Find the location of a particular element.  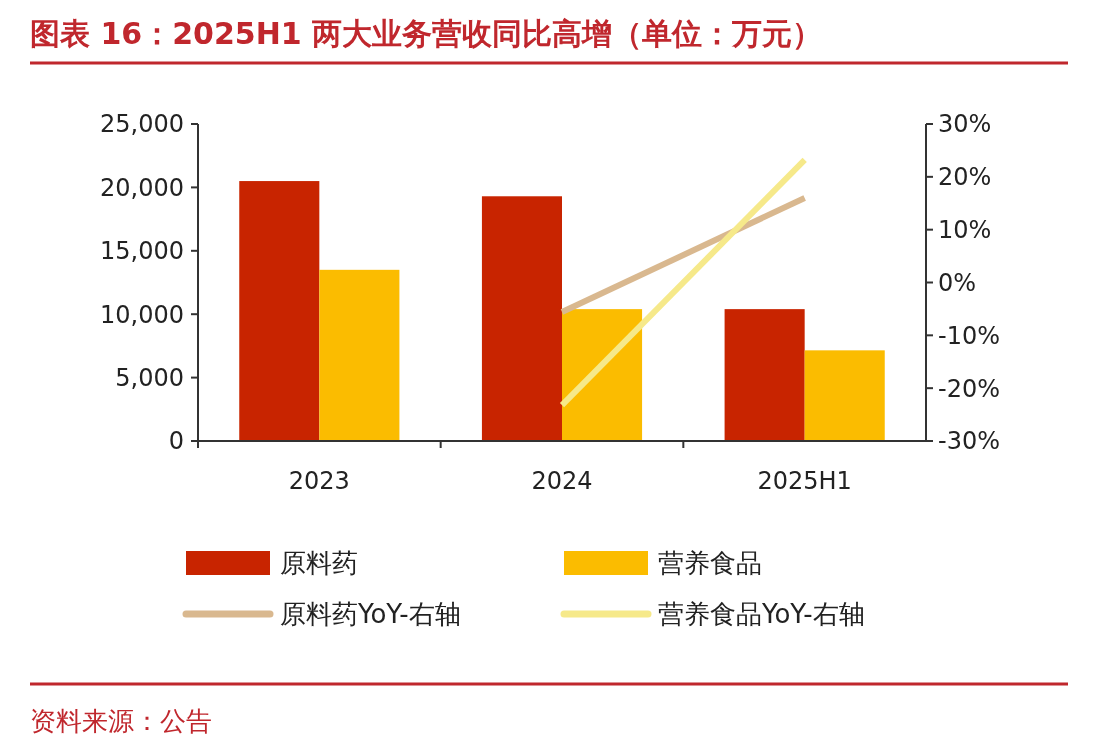

y2-tick-label: 0% is located at coordinates (957, 282).